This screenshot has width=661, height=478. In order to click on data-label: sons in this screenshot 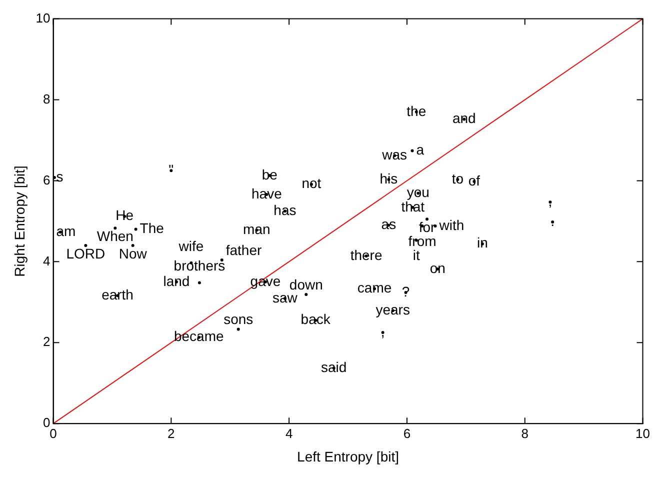, I will do `click(239, 319)`.